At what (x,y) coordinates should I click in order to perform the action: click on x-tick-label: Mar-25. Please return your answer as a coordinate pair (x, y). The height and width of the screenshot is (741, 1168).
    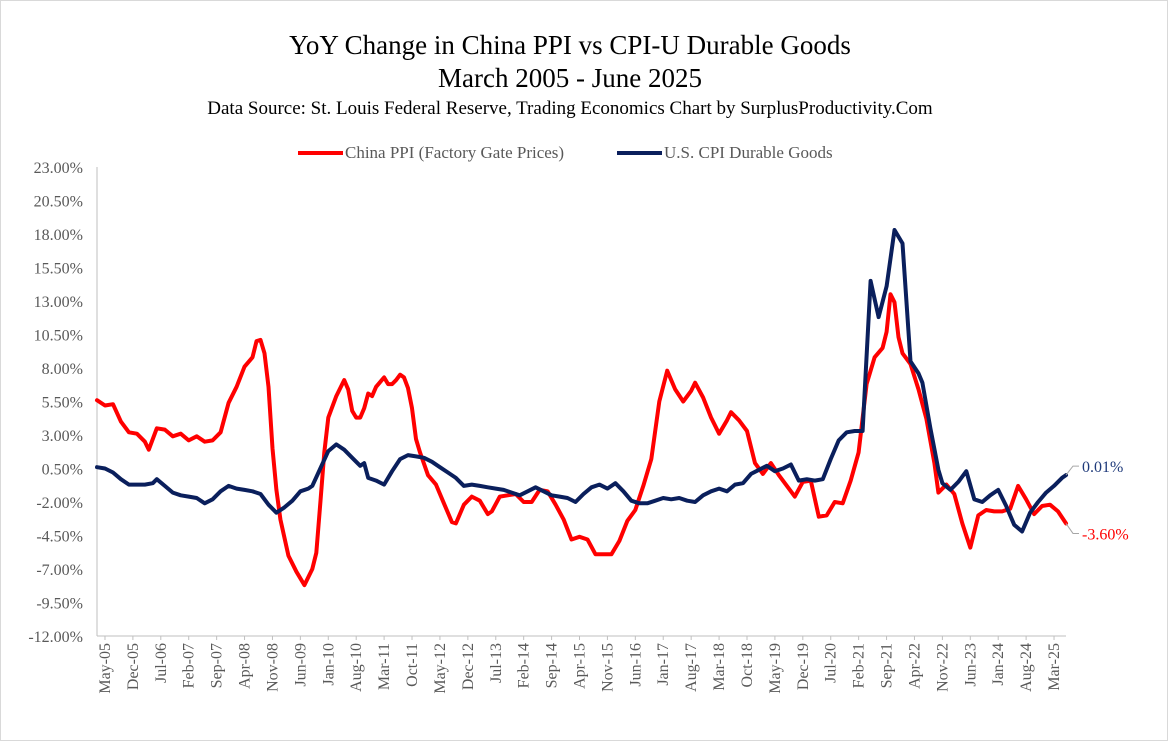
    Looking at the image, I should click on (1054, 667).